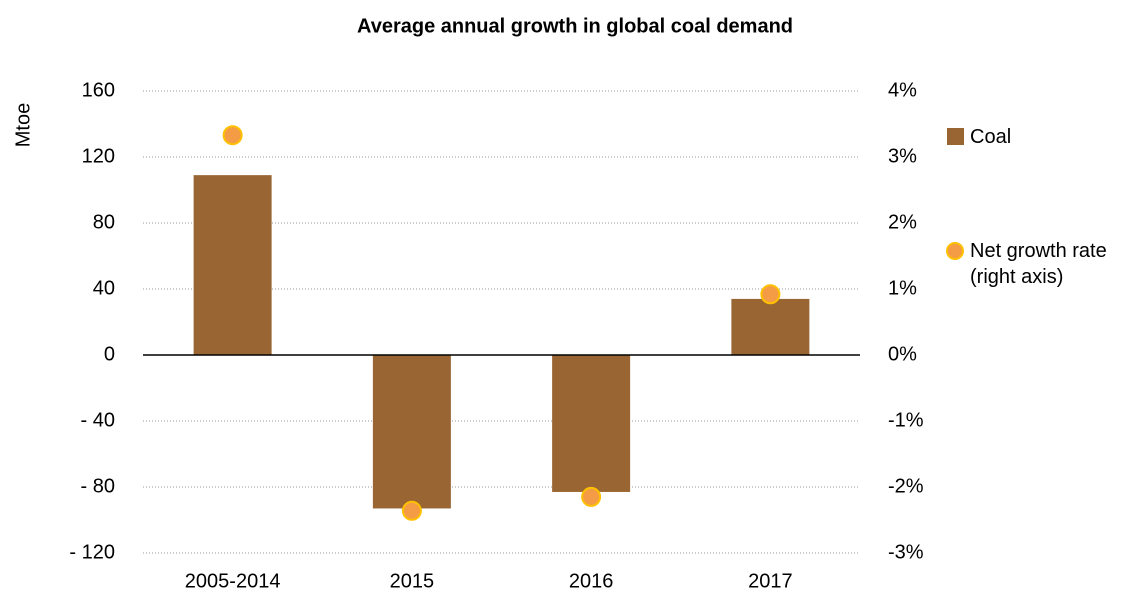 This screenshot has height=596, width=1148. What do you see at coordinates (109, 354) in the screenshot?
I see `y-tick-label: 0` at bounding box center [109, 354].